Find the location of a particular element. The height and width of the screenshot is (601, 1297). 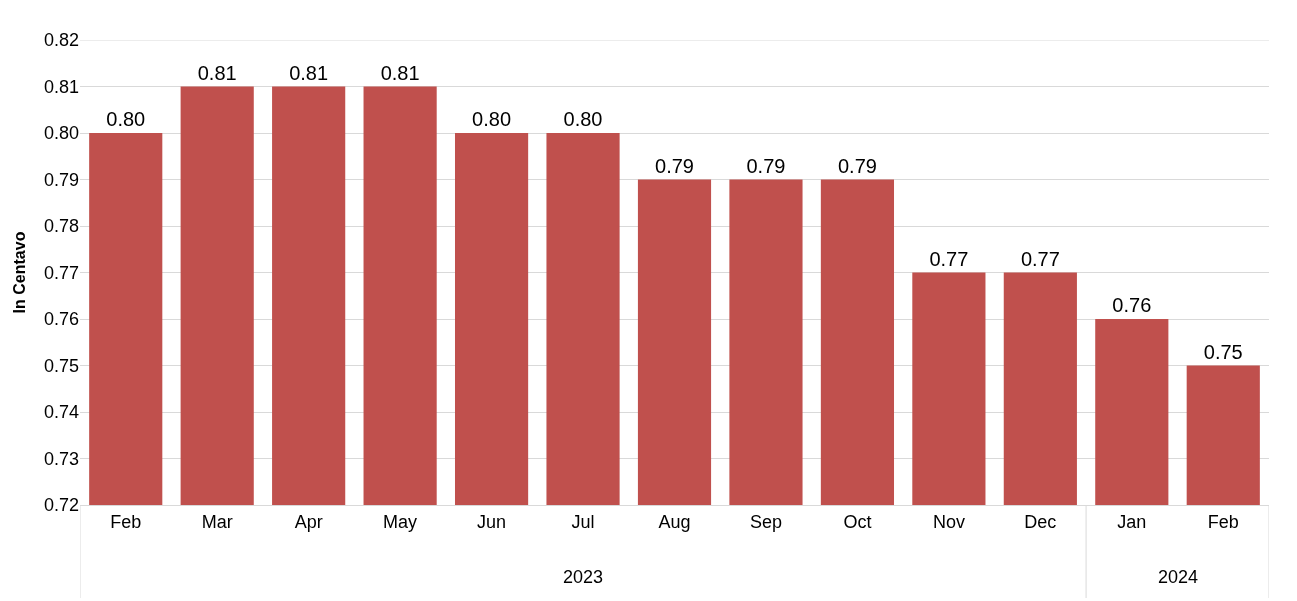

data-label: 0.76 is located at coordinates (1132, 305).